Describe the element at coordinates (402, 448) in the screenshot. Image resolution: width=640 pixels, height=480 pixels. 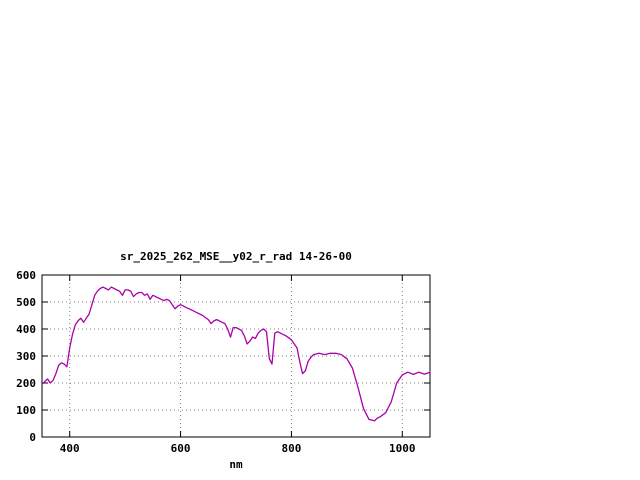
I see `x-tick-label: 1000` at that location.